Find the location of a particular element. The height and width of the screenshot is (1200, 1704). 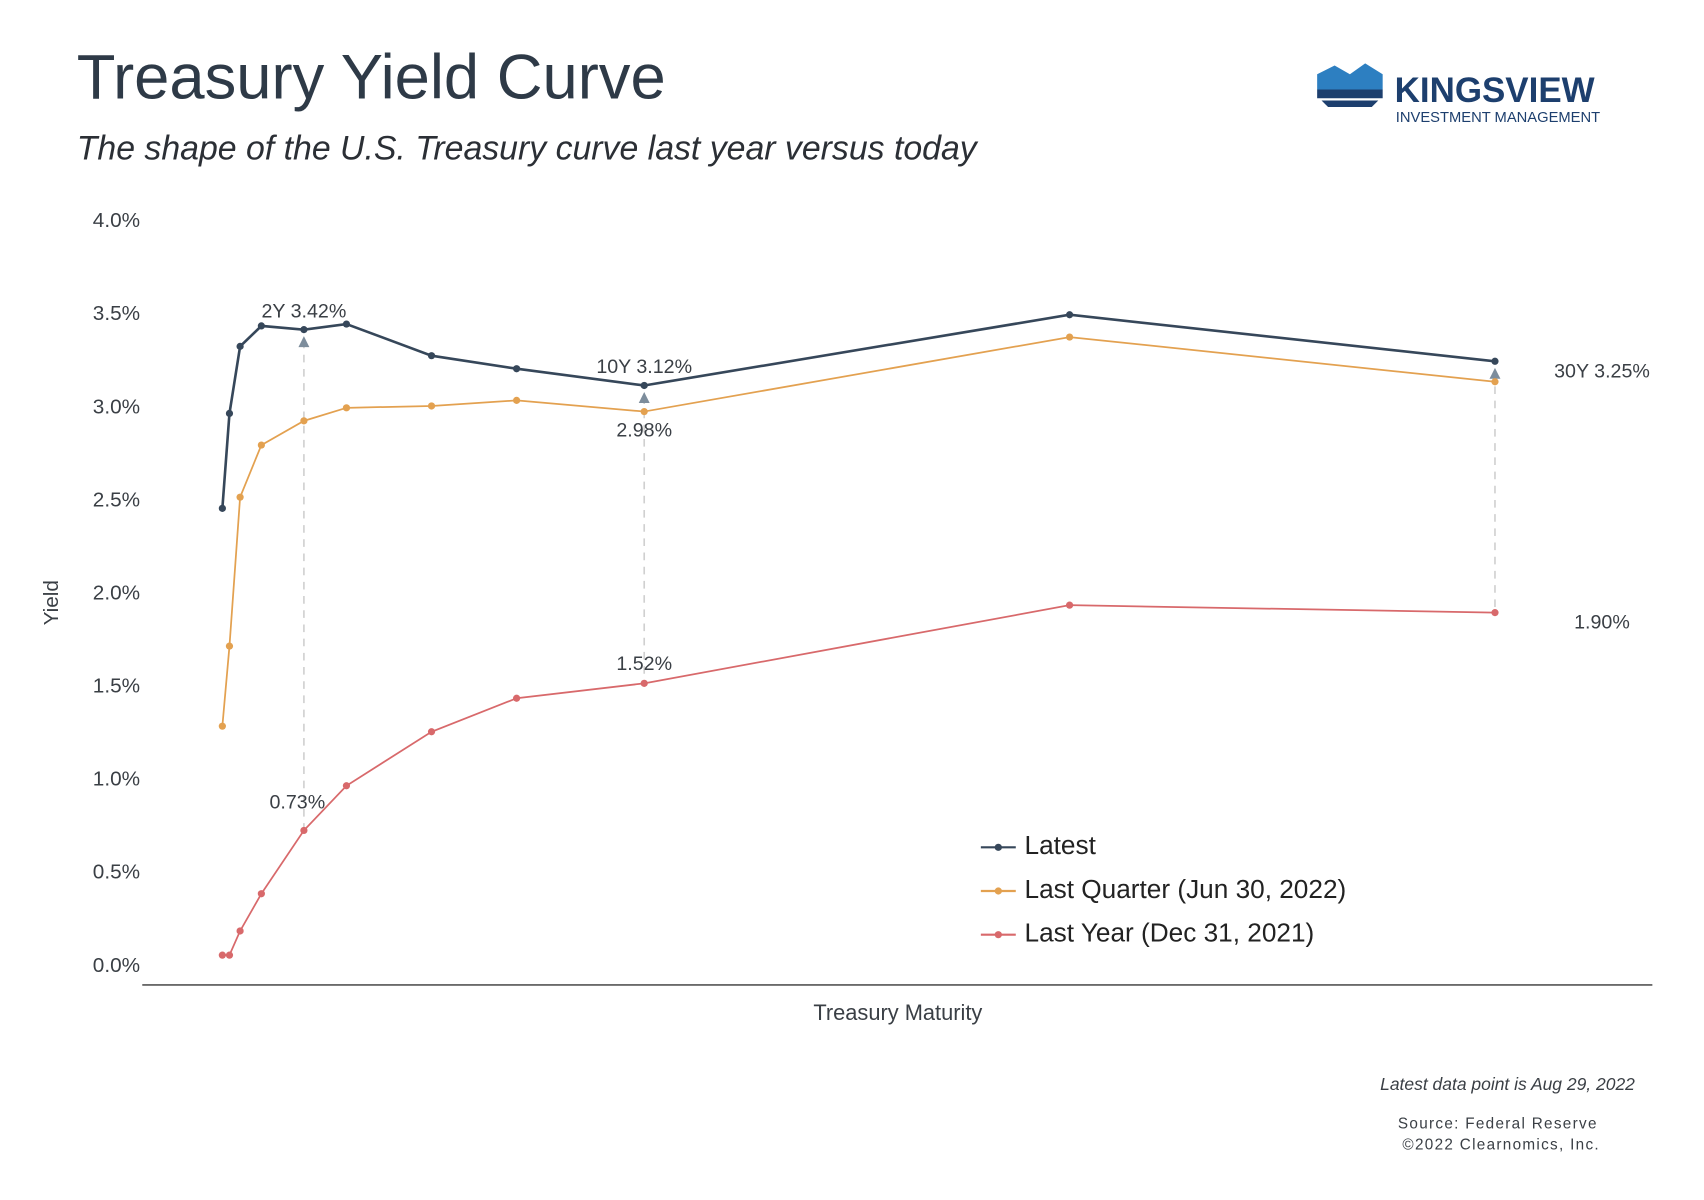

y-axis-label: Yield is located at coordinates (51, 602).